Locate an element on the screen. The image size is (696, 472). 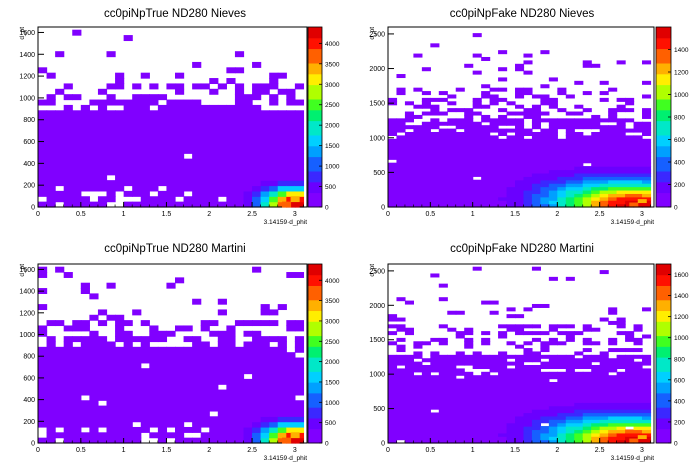
x-tick-label: 0 is located at coordinates (388, 450).